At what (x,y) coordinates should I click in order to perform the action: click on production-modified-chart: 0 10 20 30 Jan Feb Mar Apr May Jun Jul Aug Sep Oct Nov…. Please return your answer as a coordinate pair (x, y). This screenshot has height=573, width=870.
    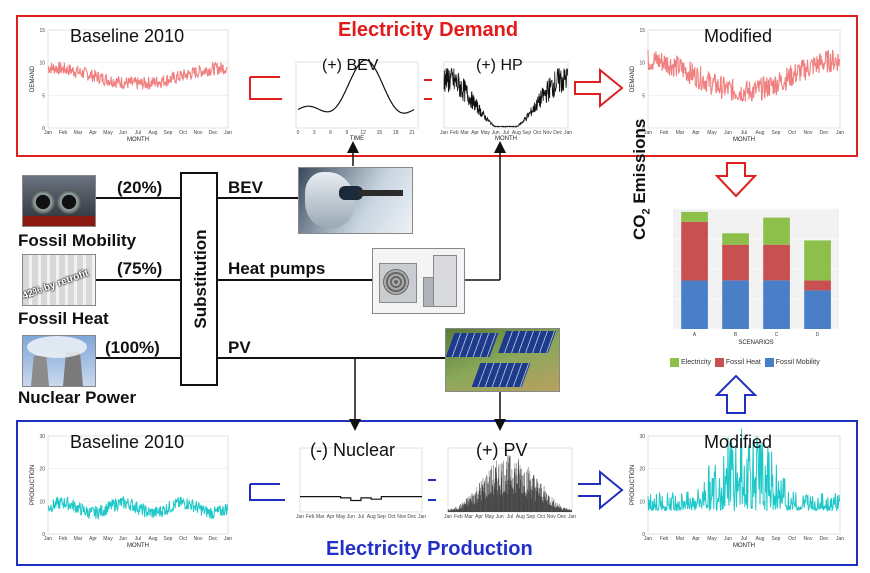
    Looking at the image, I should click on (737, 488).